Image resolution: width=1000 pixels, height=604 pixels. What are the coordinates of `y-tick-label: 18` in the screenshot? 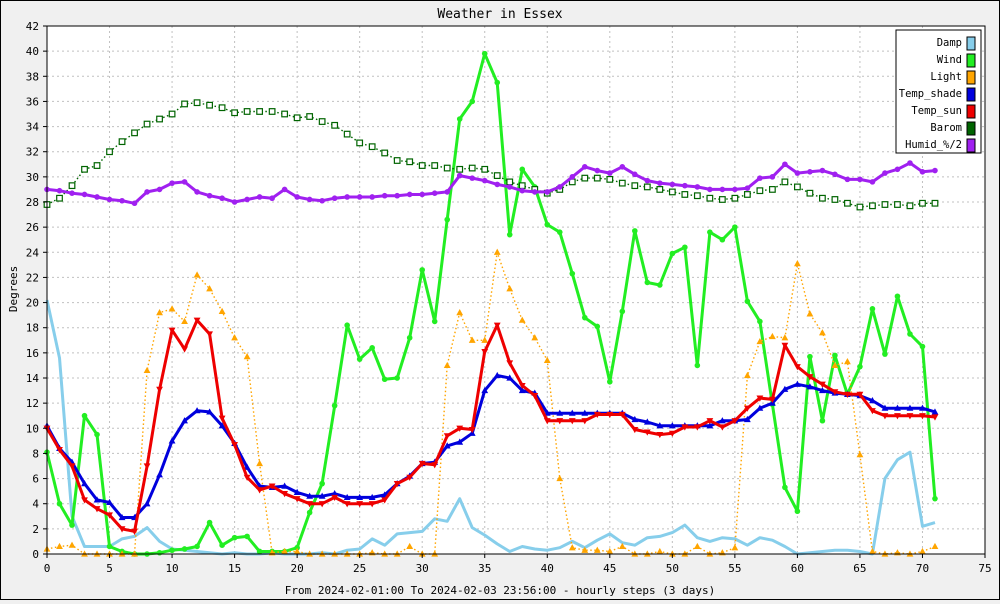 It's located at (32, 328).